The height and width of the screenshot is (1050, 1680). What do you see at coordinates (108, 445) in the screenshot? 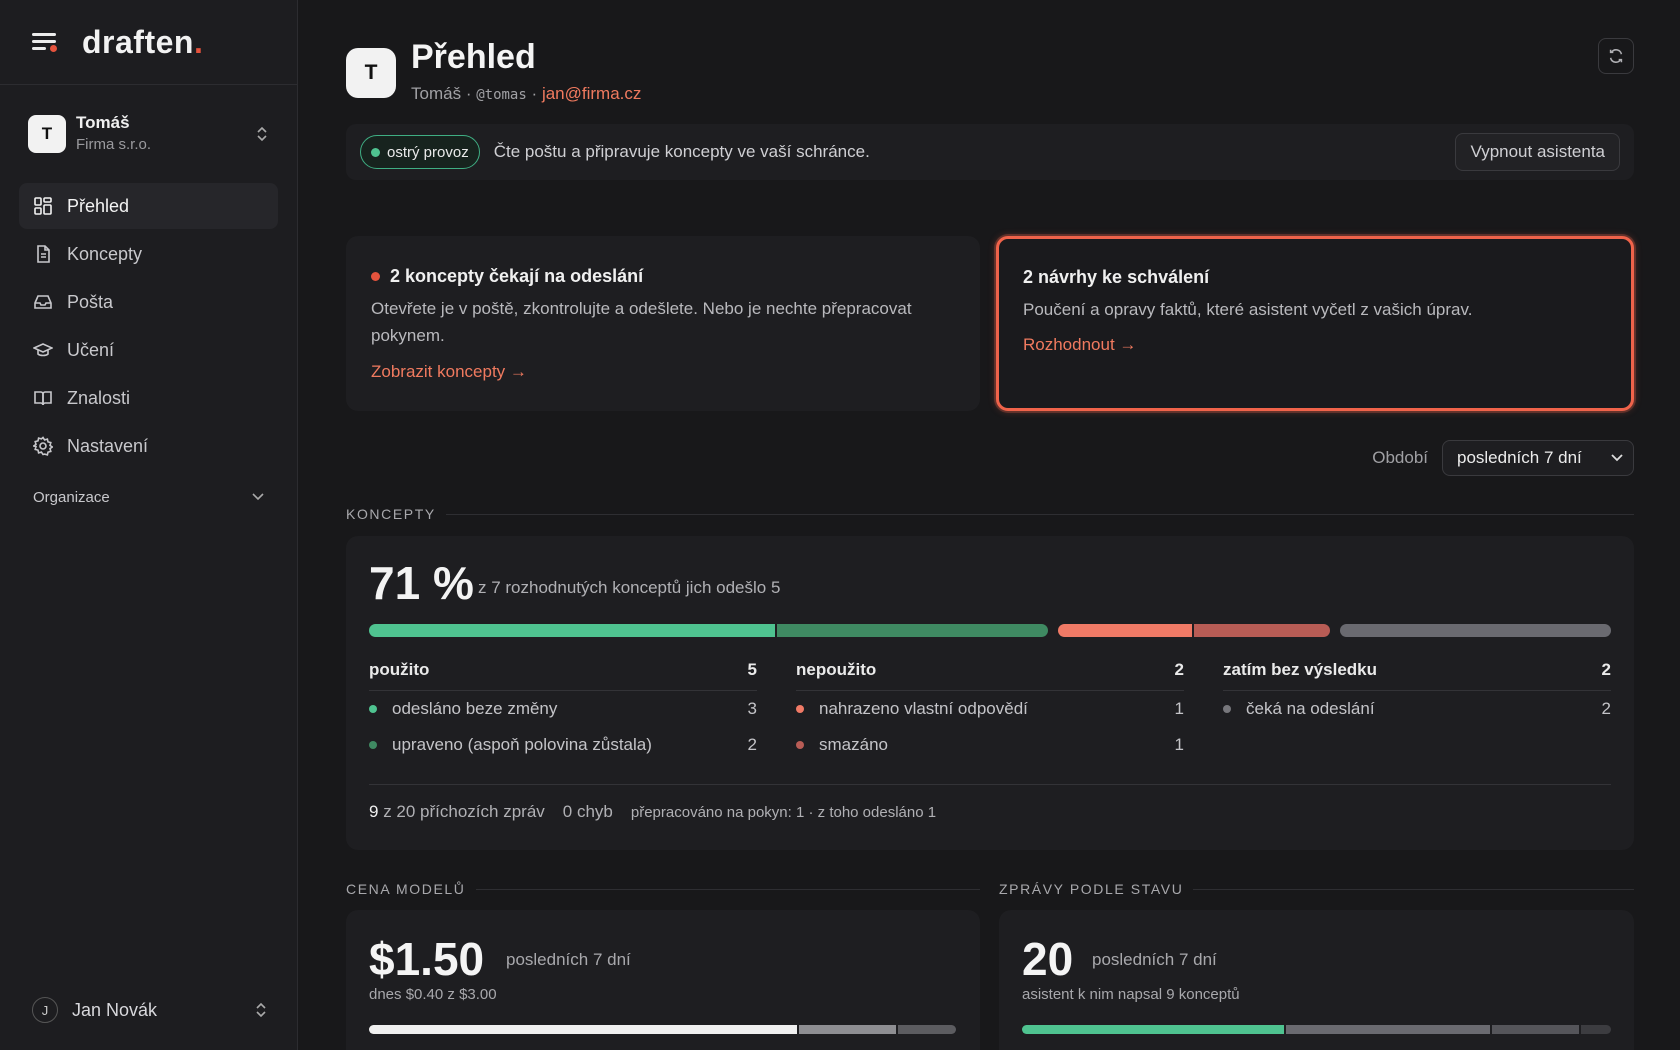
I see `nav-label: Nastavení` at bounding box center [108, 445].